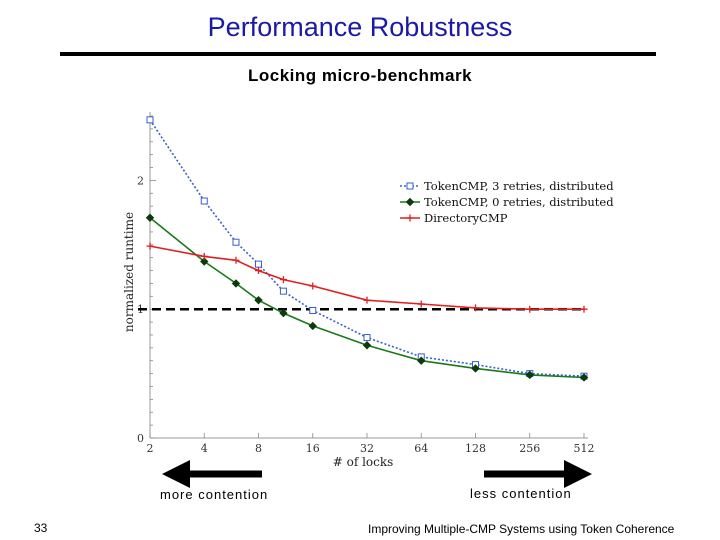 Image resolution: width=720 pixels, height=540 pixels. I want to click on y-tick-label: 0, so click(140, 438).